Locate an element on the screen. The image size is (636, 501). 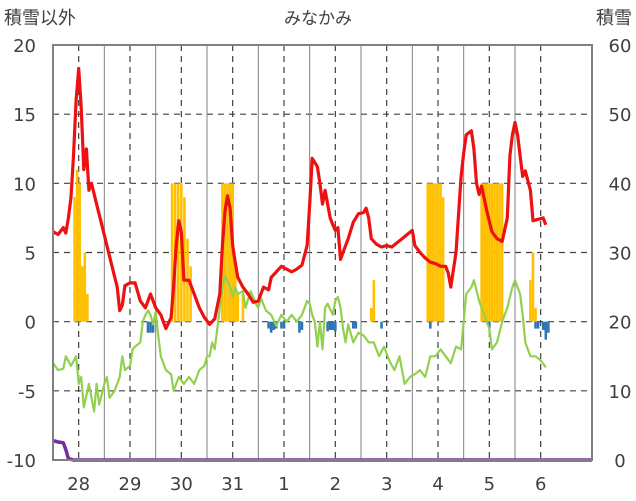
left-tick-label: 5 is located at coordinates (30, 254).